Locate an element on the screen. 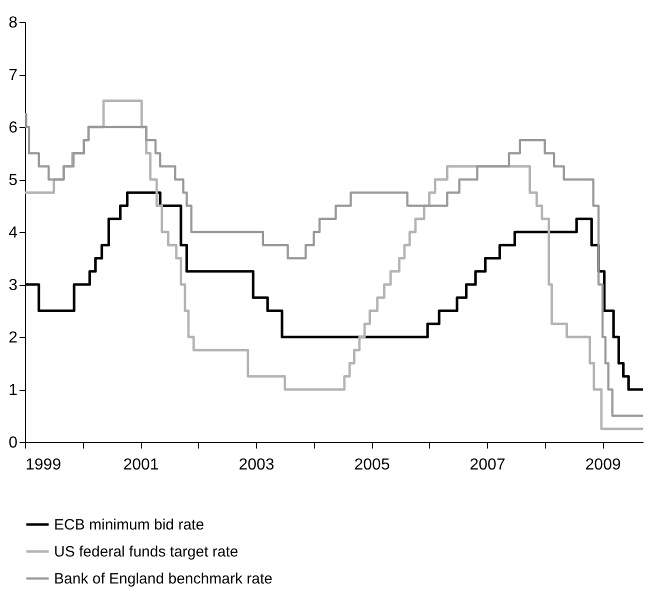 This screenshot has height=601, width=662. y-tick-label: 1 is located at coordinates (13, 390).